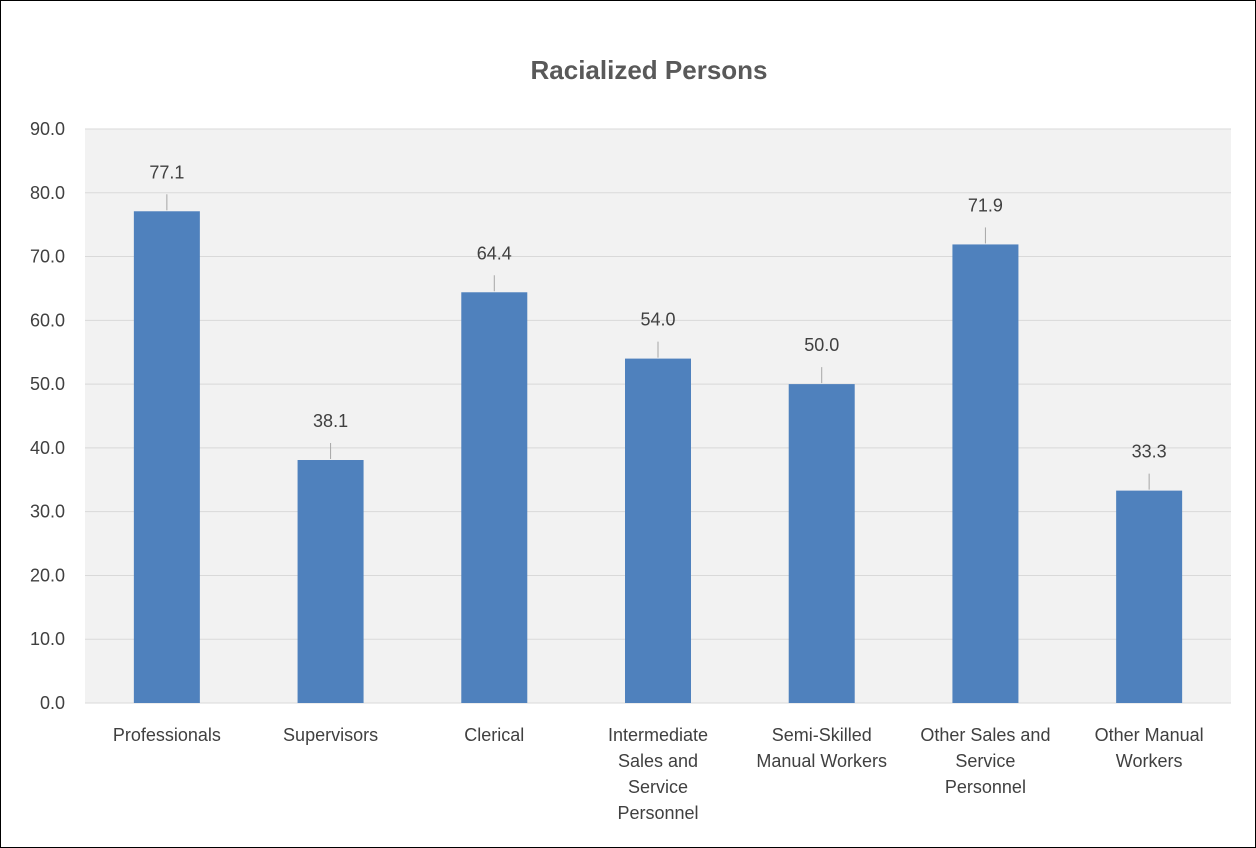  Describe the element at coordinates (1149, 761) in the screenshot. I see `category-label-line: Workers` at that location.